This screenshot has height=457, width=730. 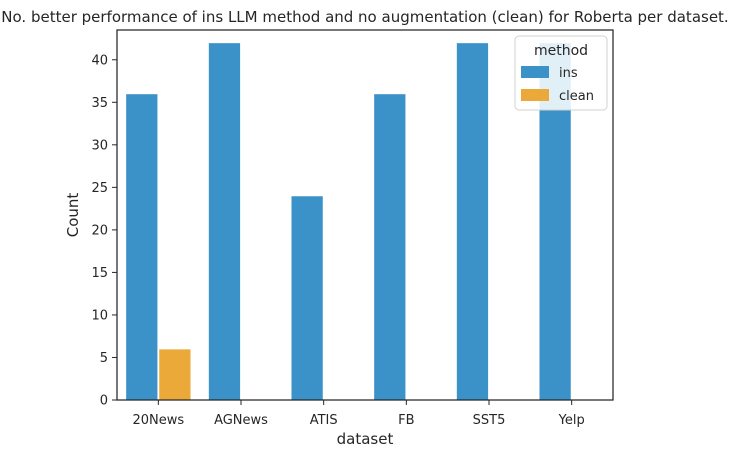 I want to click on x-tick-label: ATIS, so click(x=324, y=420).